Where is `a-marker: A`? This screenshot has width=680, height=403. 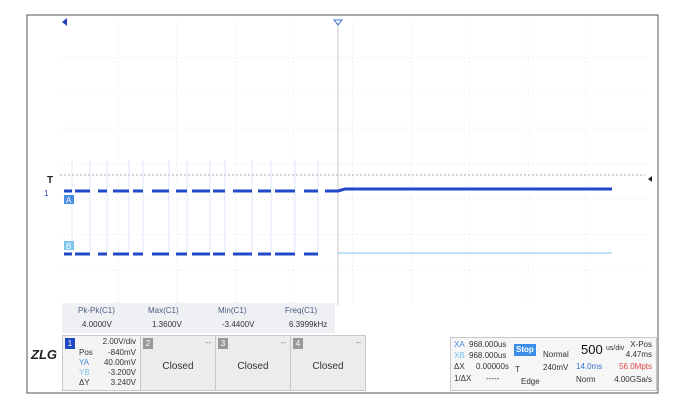 a-marker: A is located at coordinates (69, 200).